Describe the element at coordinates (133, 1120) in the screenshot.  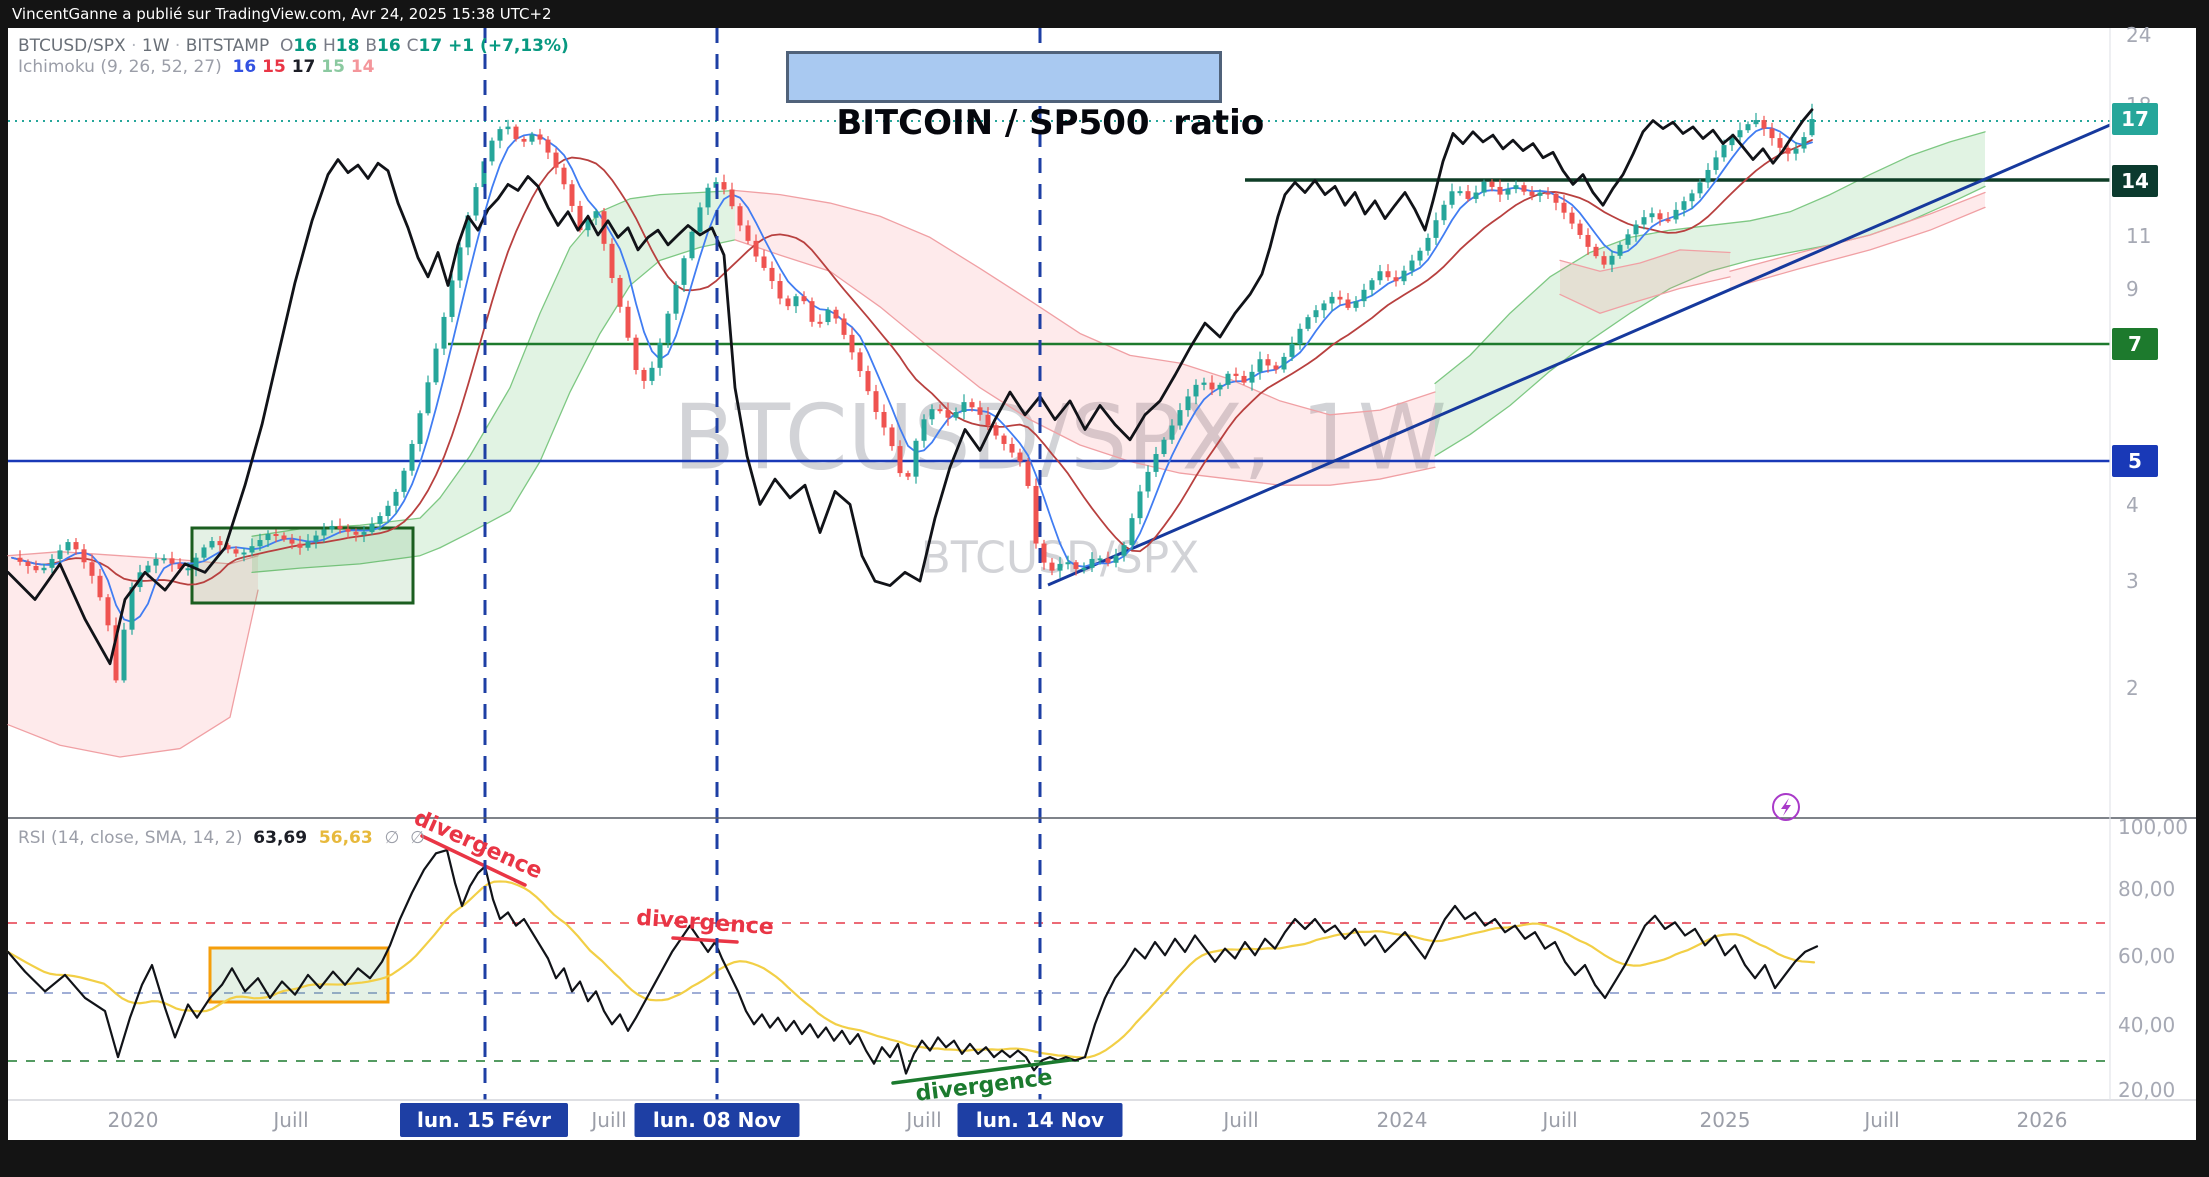
I see `time-tick-2020-133: 2020` at that location.